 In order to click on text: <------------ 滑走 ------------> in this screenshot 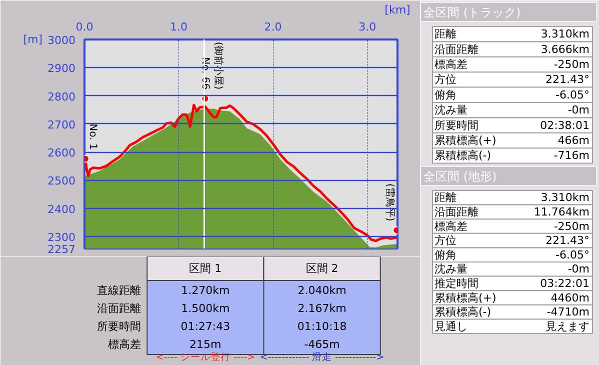, I will do `click(322, 357)`.